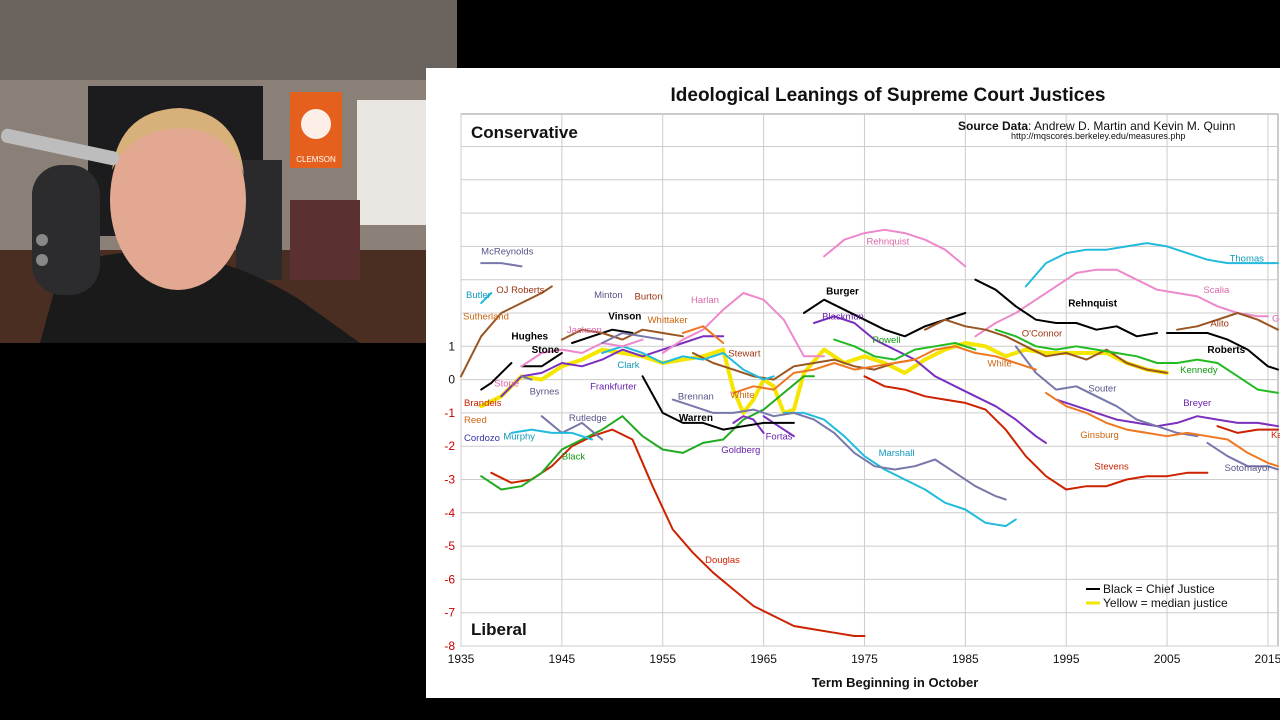 This screenshot has height=720, width=1280. What do you see at coordinates (501, 265) in the screenshot?
I see `series-line-mcreynolds` at bounding box center [501, 265].